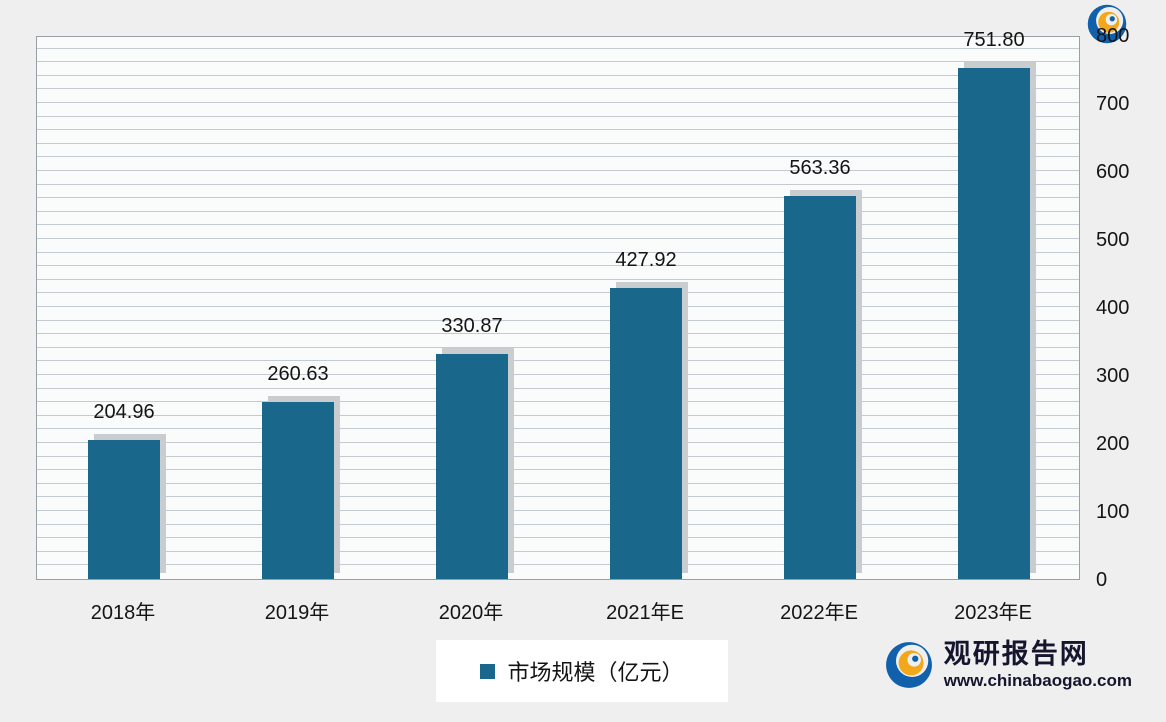 This screenshot has width=1166, height=722. I want to click on y-tick-label: 0, so click(1102, 580).